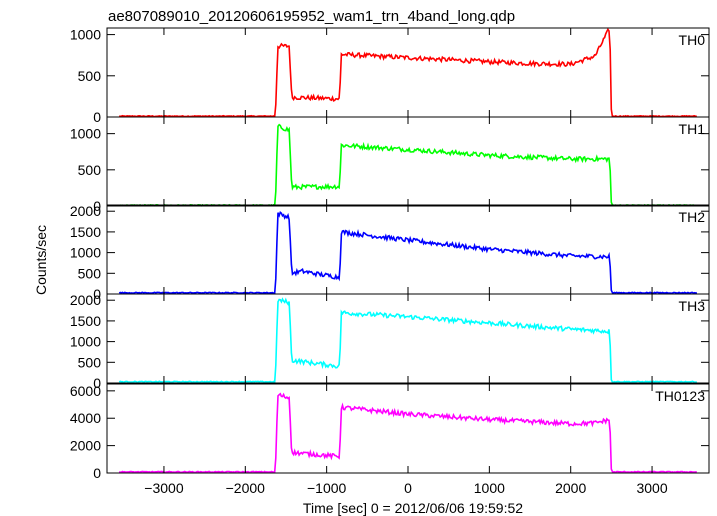 The width and height of the screenshot is (717, 516). Describe the element at coordinates (489, 488) in the screenshot. I see `x-tick-label: 1000` at that location.